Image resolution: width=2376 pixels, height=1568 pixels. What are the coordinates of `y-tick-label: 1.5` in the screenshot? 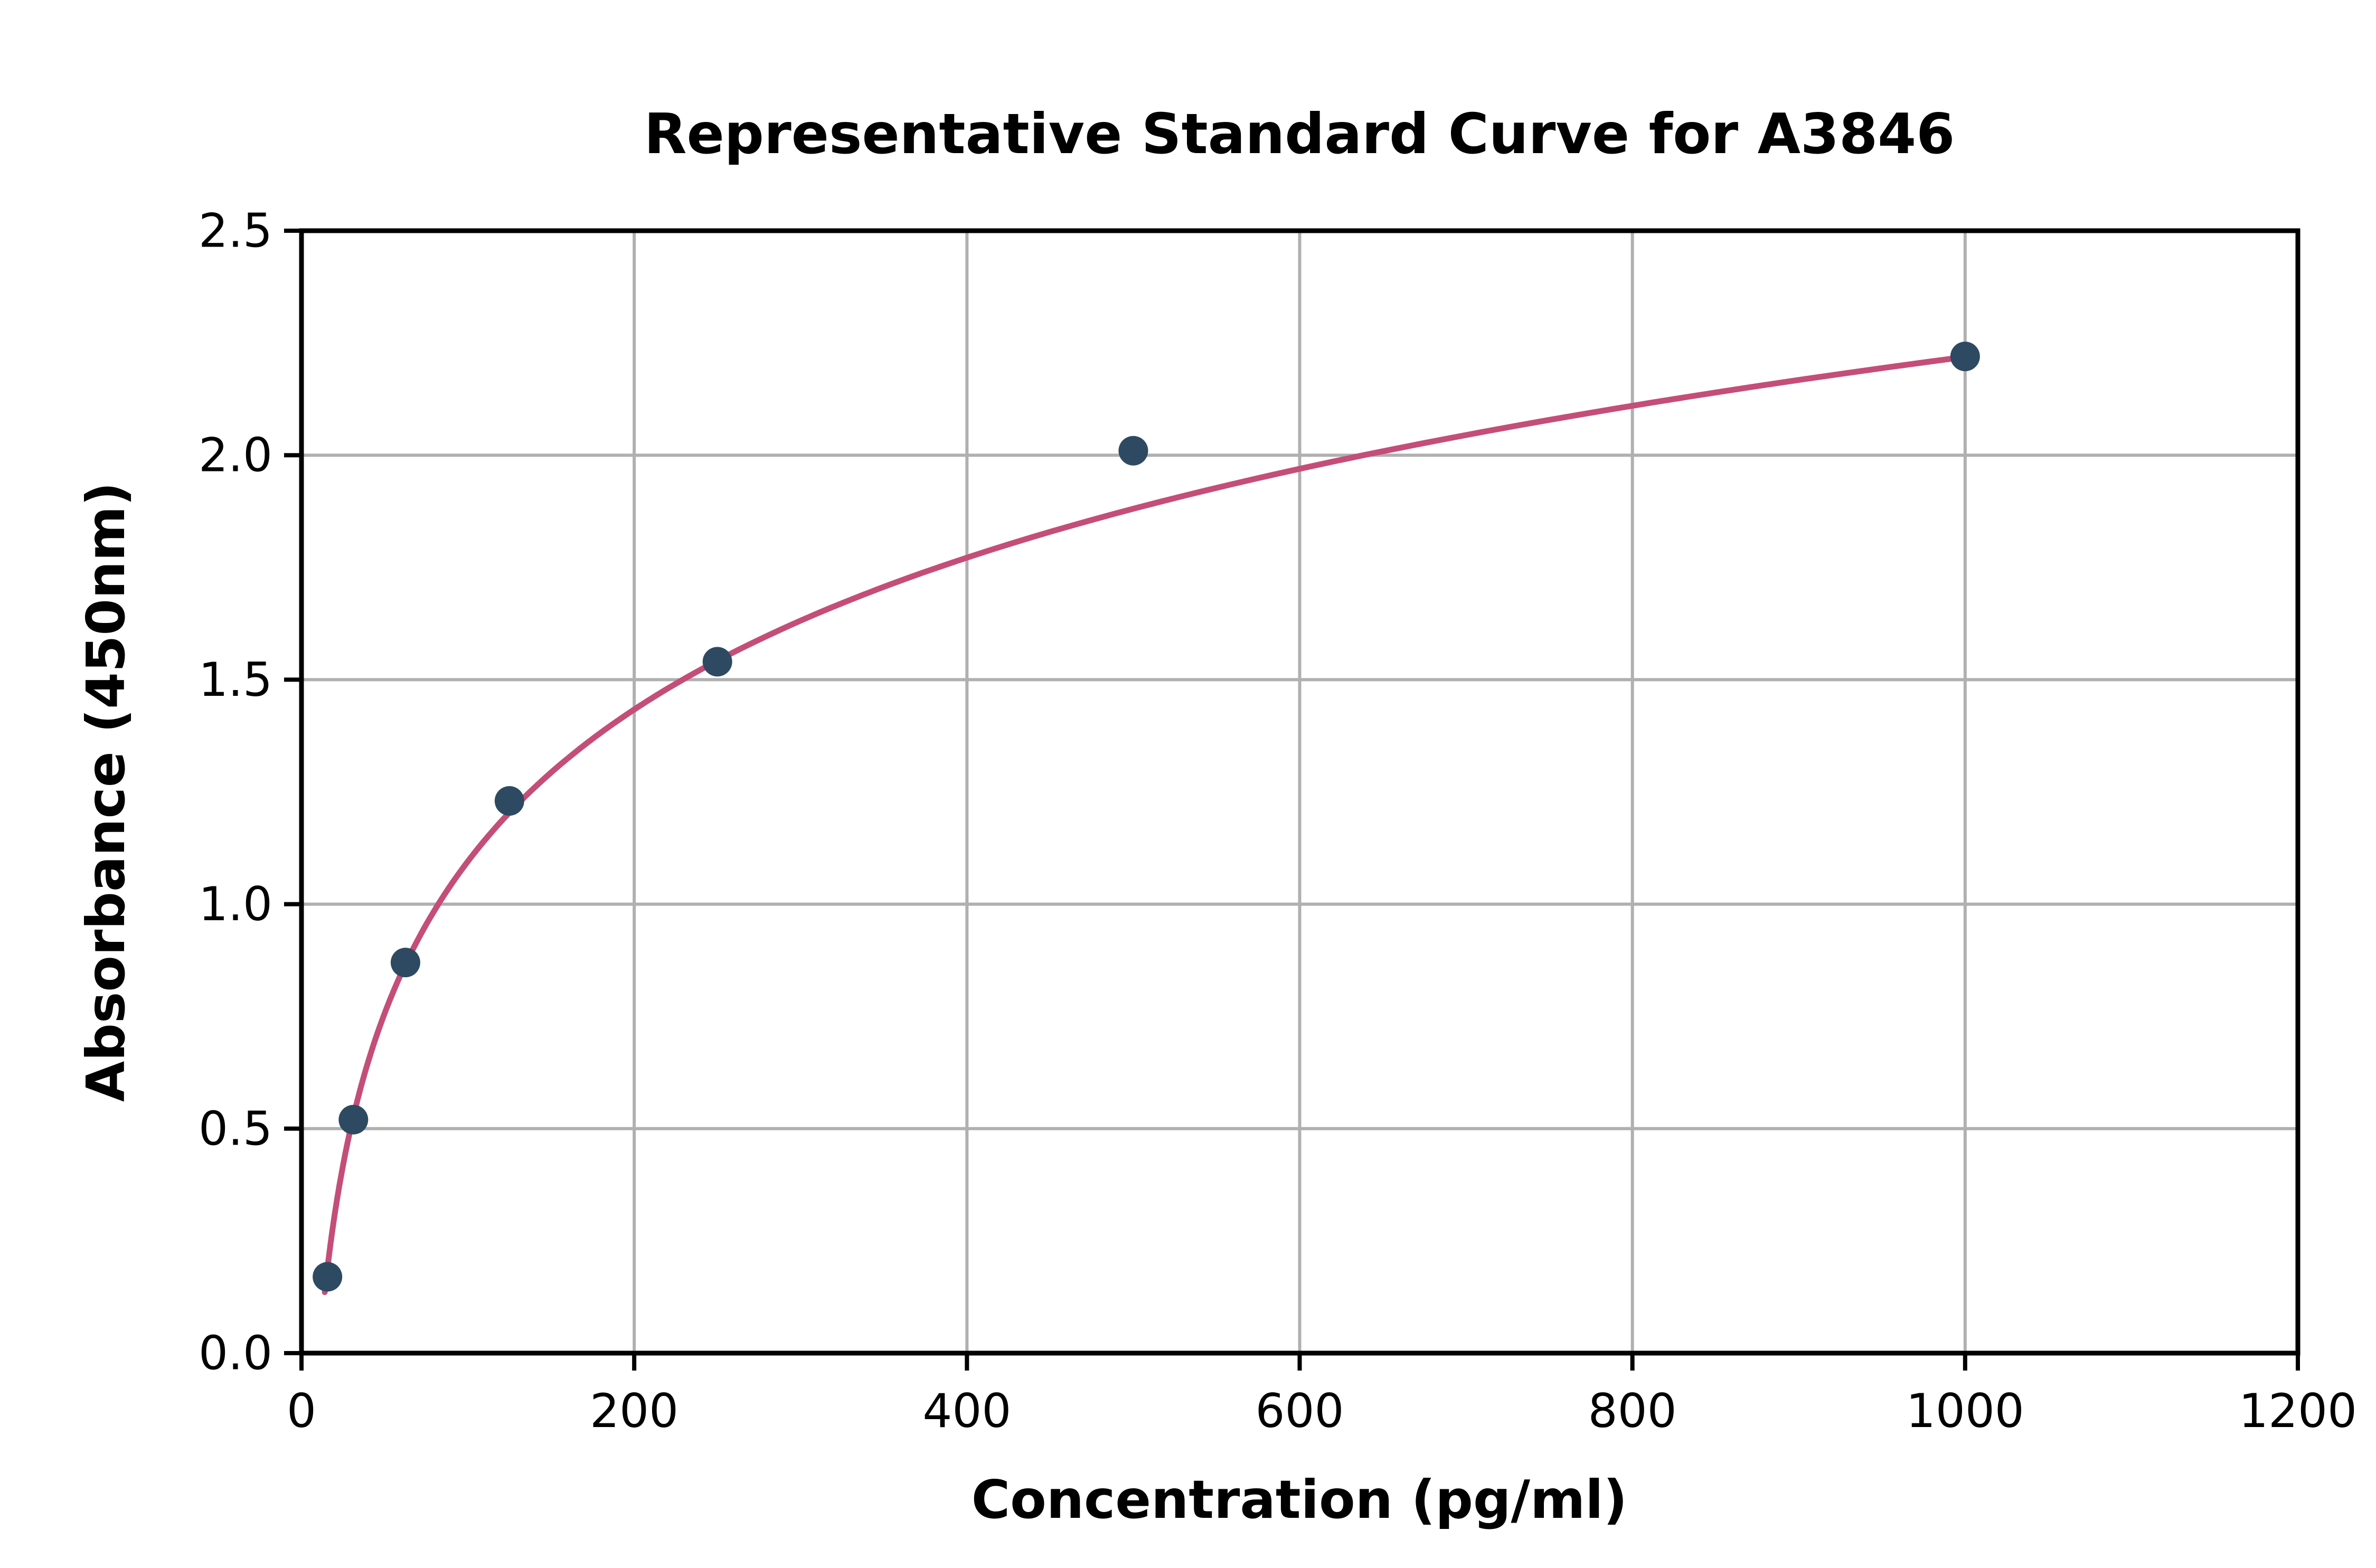 It's located at (236, 680).